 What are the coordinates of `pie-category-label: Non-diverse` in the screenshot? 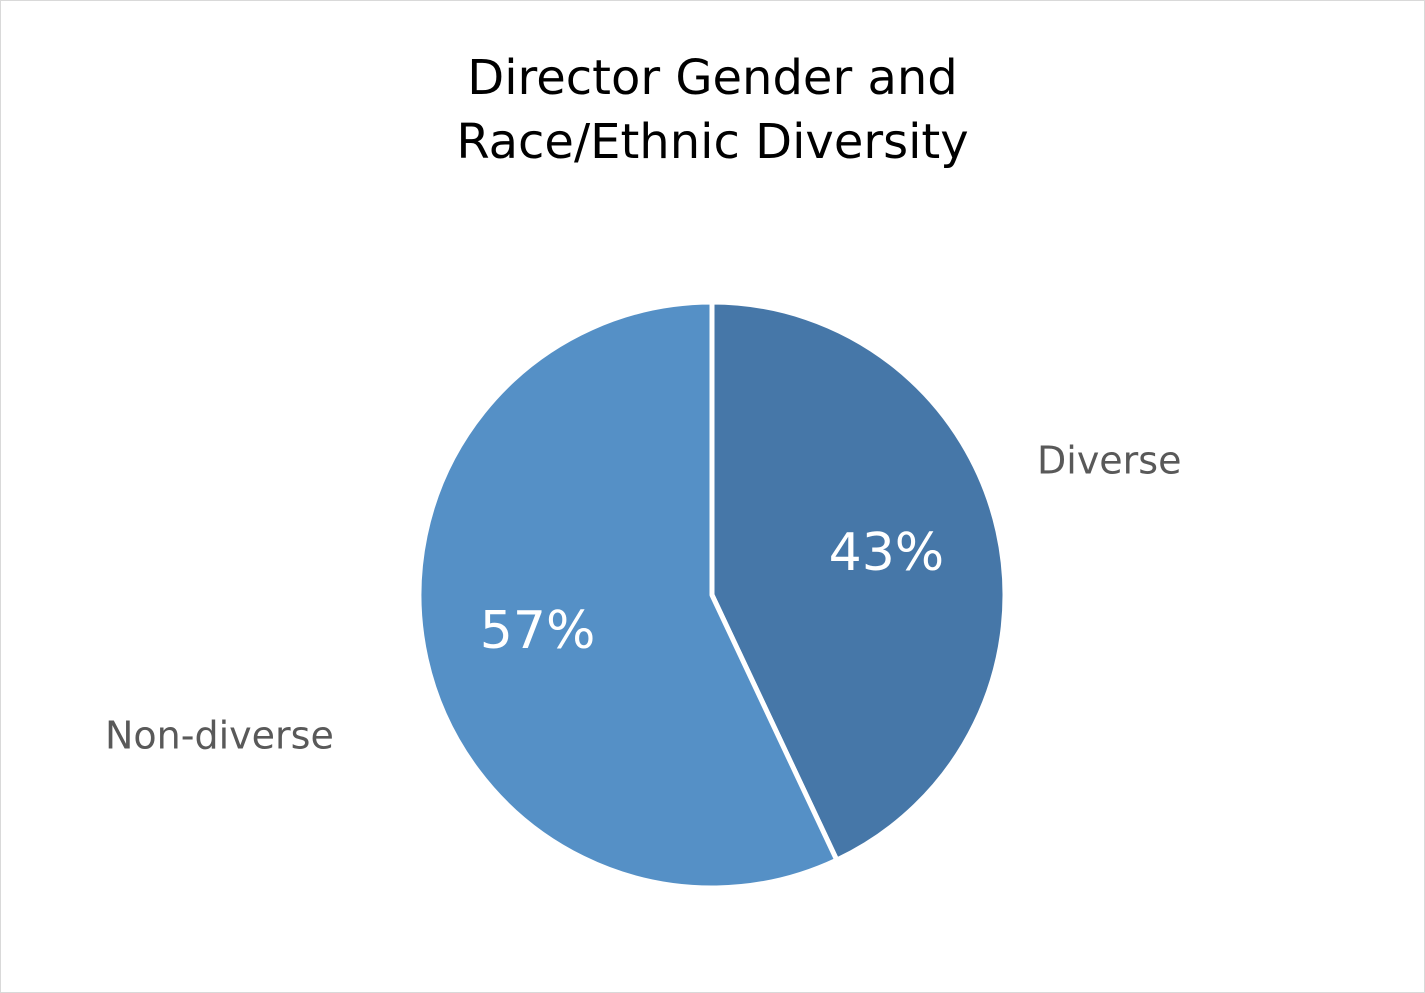 It's located at (219, 736).